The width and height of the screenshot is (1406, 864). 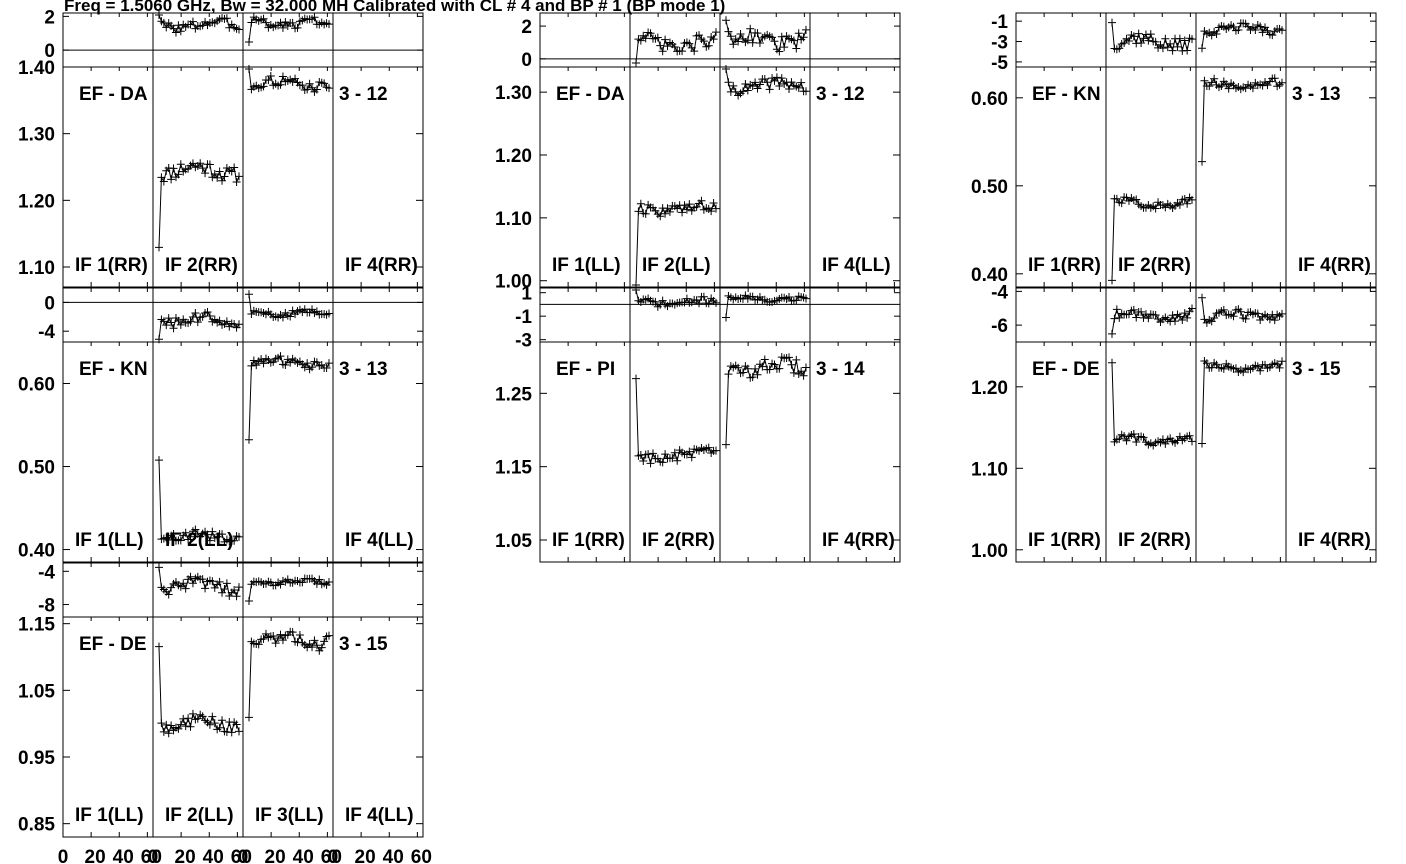 What do you see at coordinates (46, 606) in the screenshot?
I see `phase-tick-label: -8` at bounding box center [46, 606].